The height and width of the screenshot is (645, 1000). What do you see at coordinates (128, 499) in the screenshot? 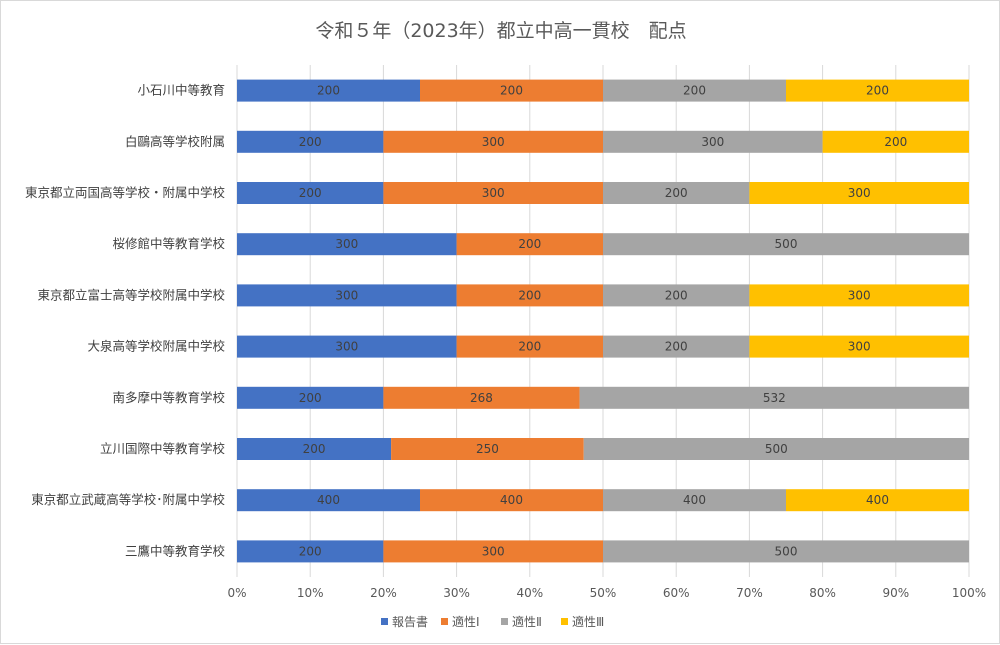
I see `category-label: 東京都立武蔵高等学校･附属中学校` at bounding box center [128, 499].